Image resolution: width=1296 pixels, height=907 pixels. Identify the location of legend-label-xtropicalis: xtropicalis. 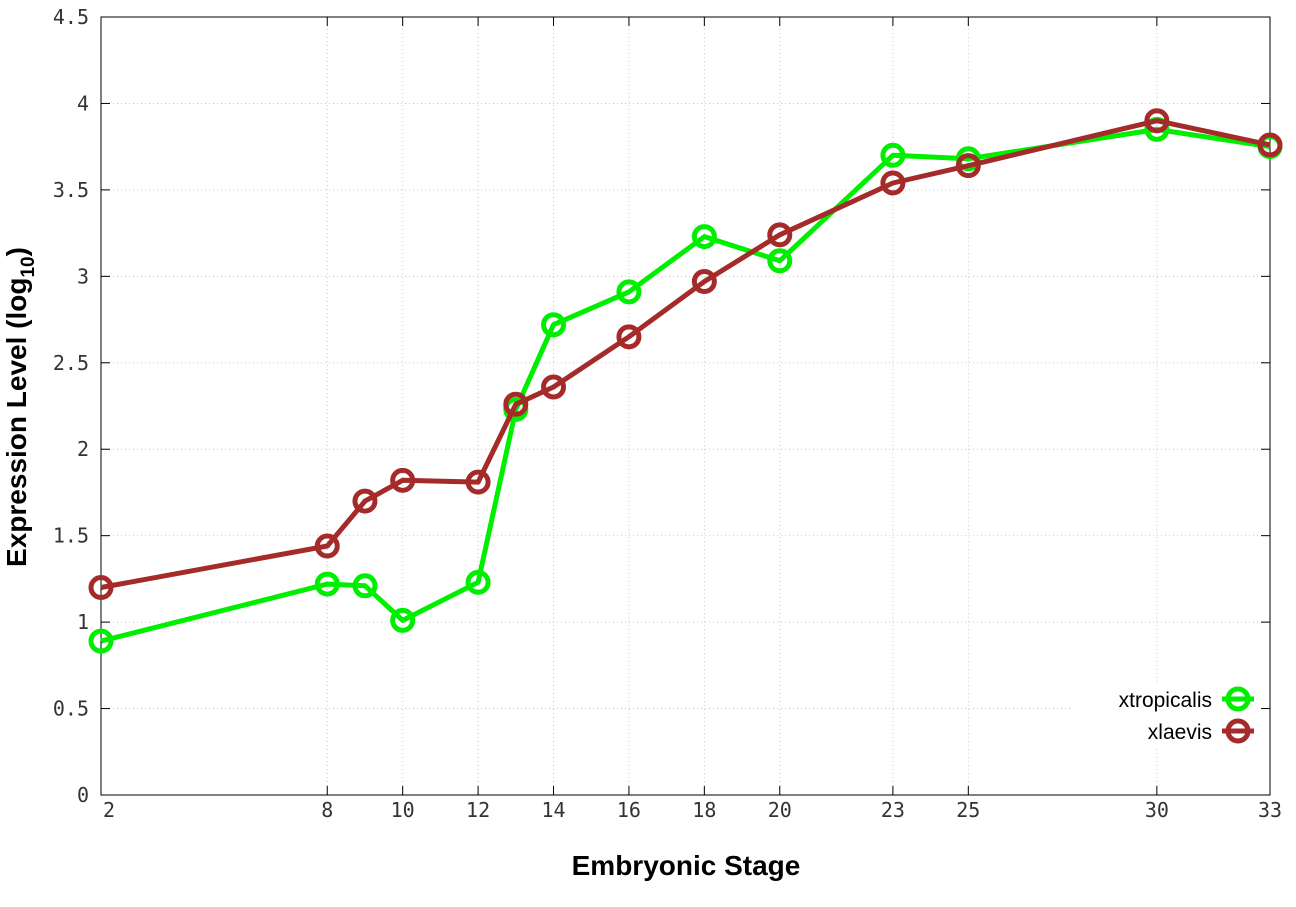
(1165, 700).